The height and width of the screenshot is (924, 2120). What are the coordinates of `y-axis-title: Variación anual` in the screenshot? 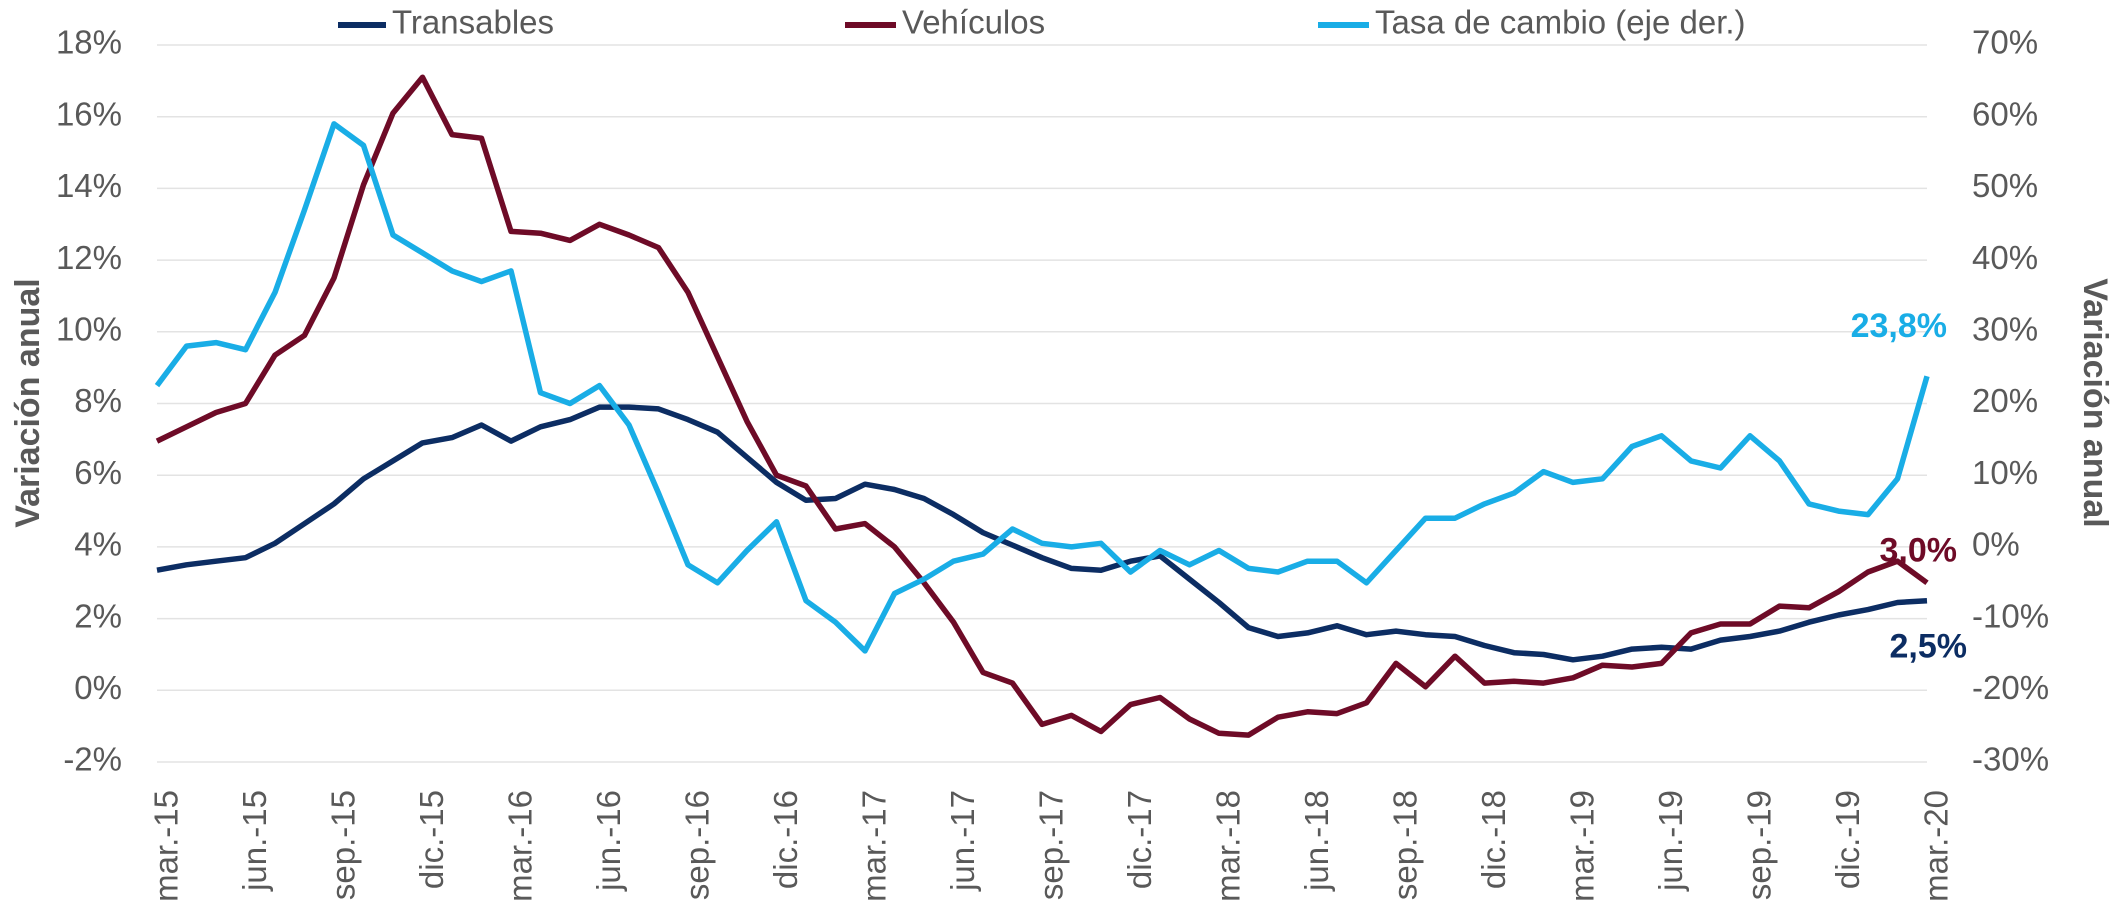 It's located at (28, 402).